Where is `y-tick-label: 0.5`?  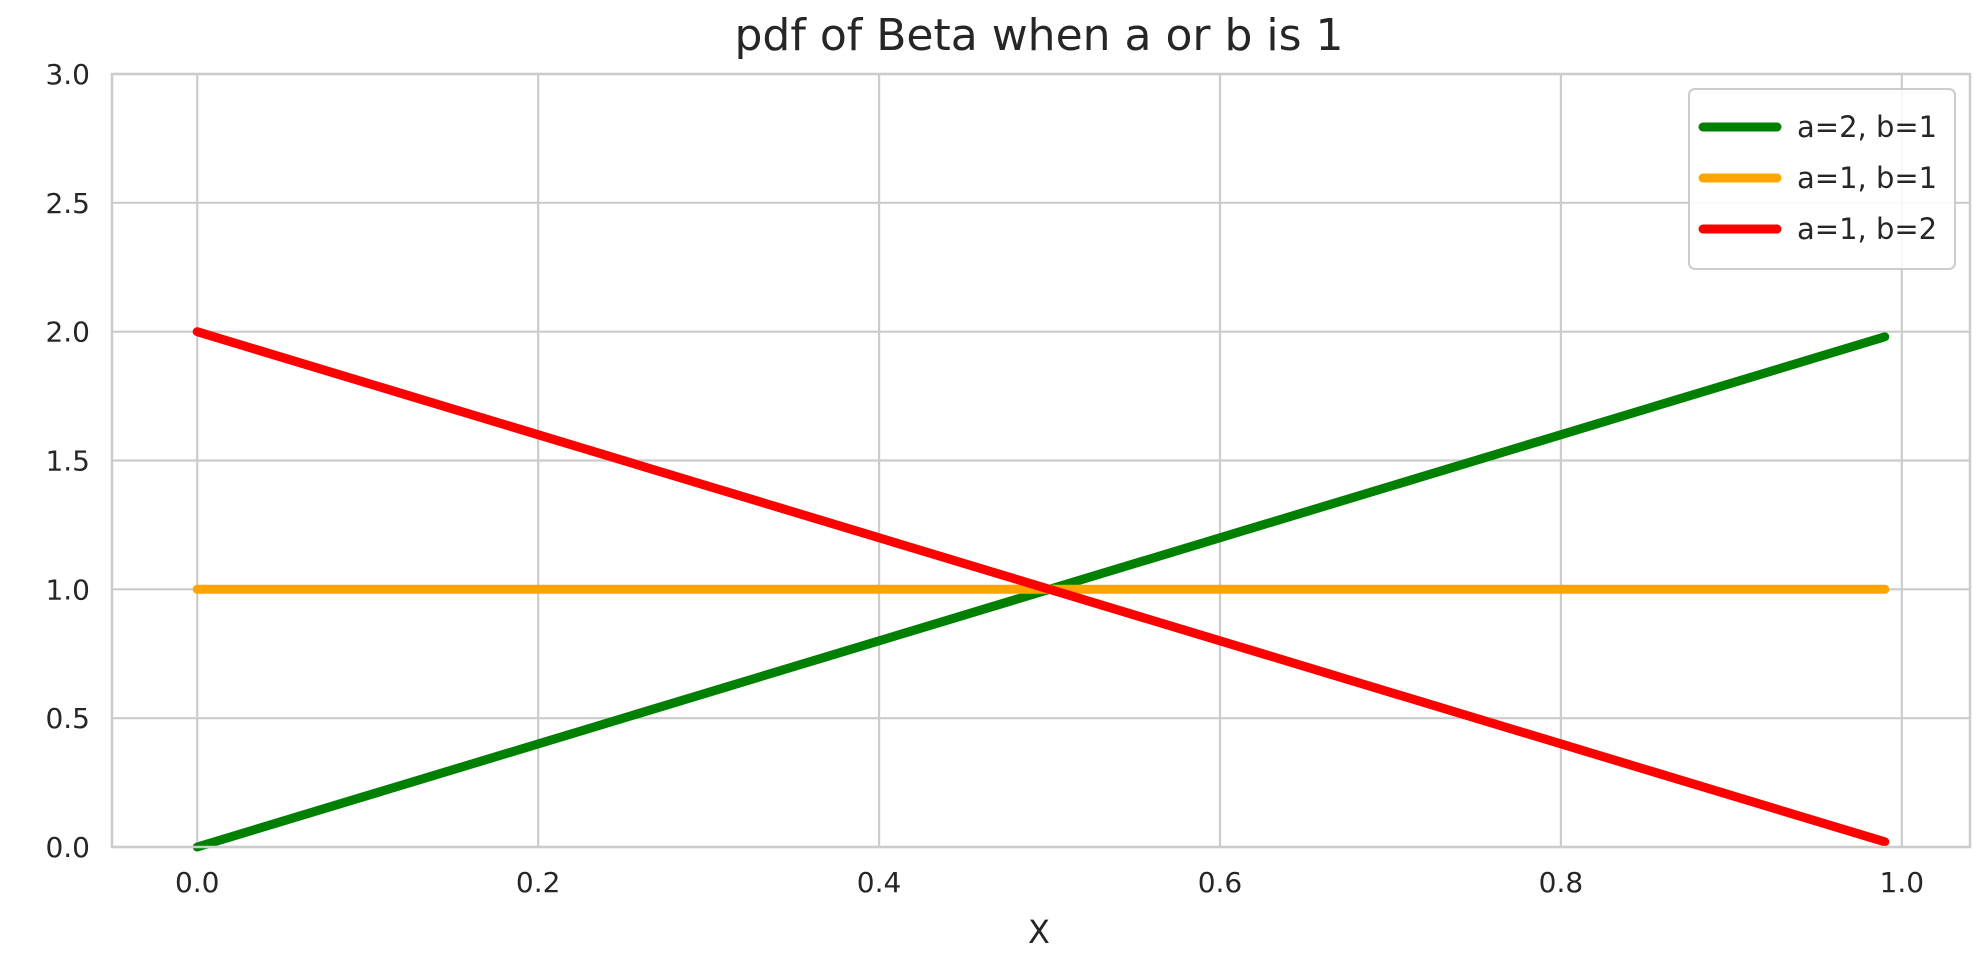 y-tick-label: 0.5 is located at coordinates (67, 718).